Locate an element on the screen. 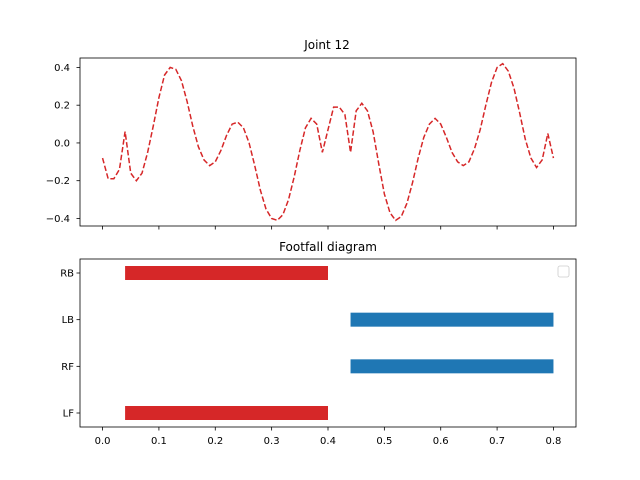 This screenshot has width=640, height=480. joint-y-ticks: −0.4 −0.2 0.0 0.2 0.4 is located at coordinates (63, 144).